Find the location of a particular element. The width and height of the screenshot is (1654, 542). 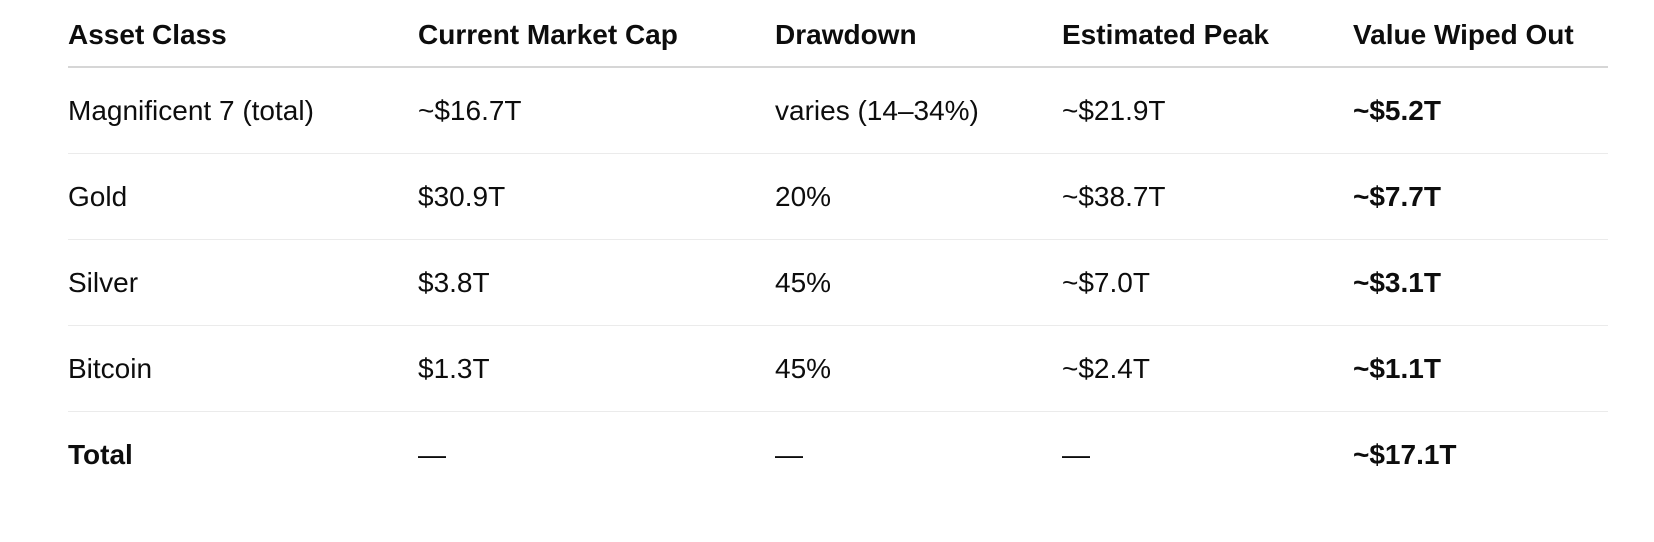

cell-value-wiped-out: ~$1.1T is located at coordinates (1480, 368).